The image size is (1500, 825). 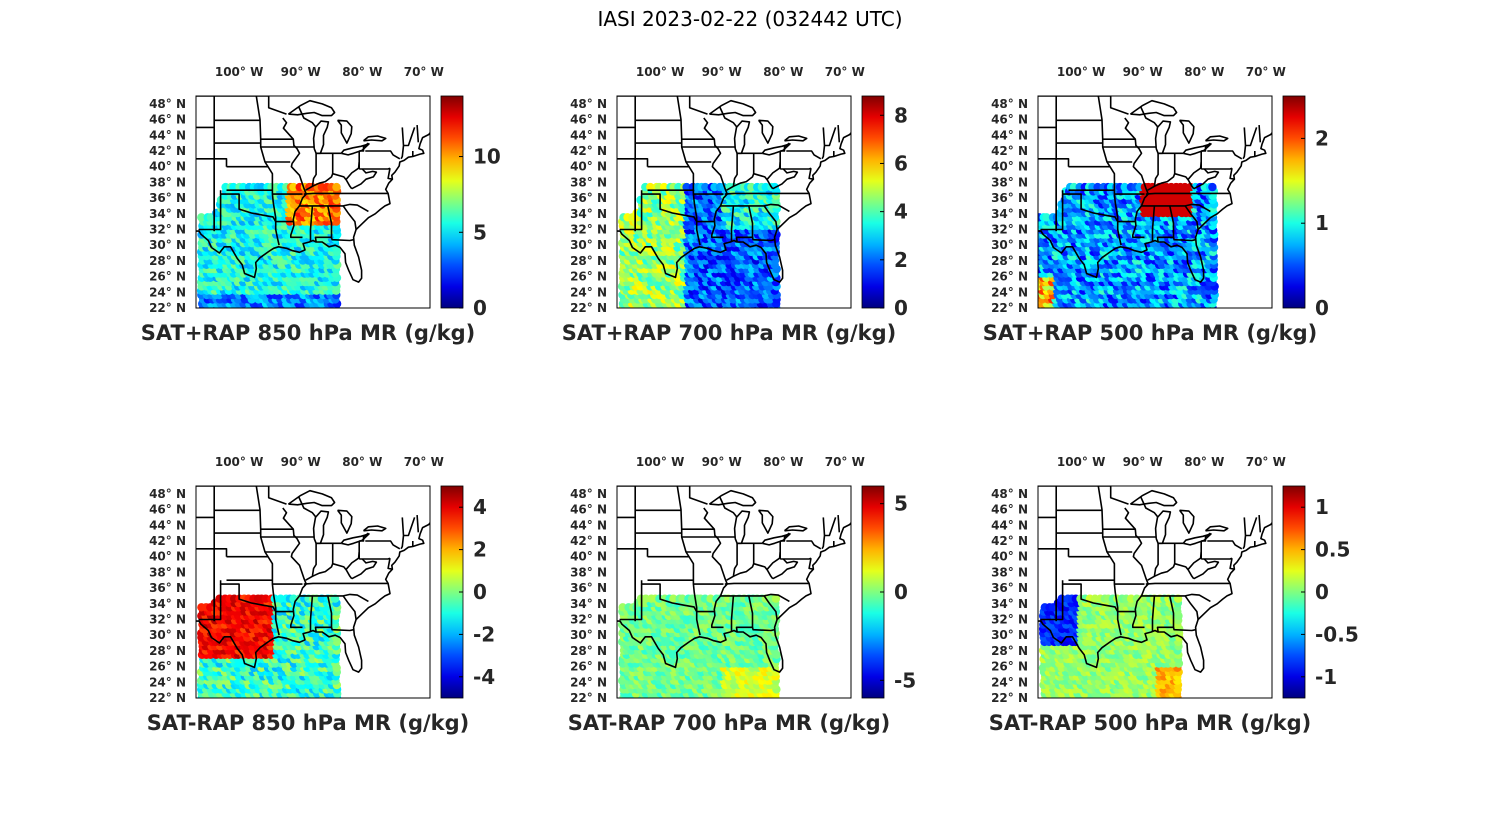 I want to click on colorbar-tick-label: 8, so click(x=901, y=115).